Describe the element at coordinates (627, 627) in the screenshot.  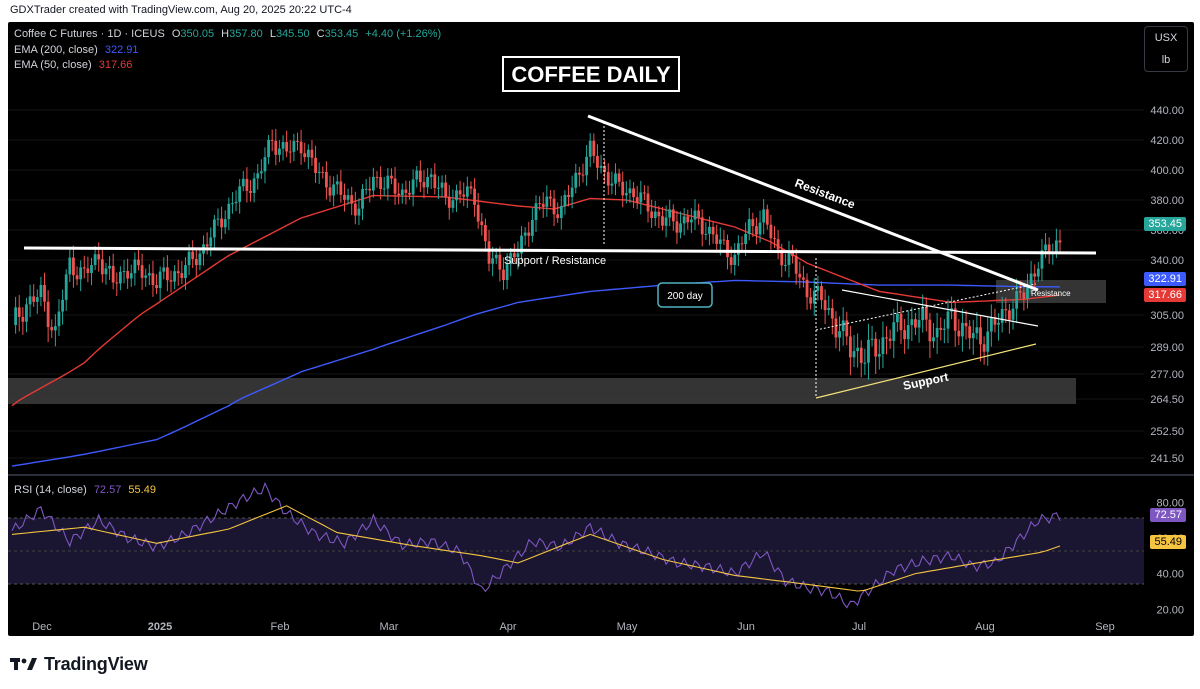
I see `time-tick-label: May` at that location.